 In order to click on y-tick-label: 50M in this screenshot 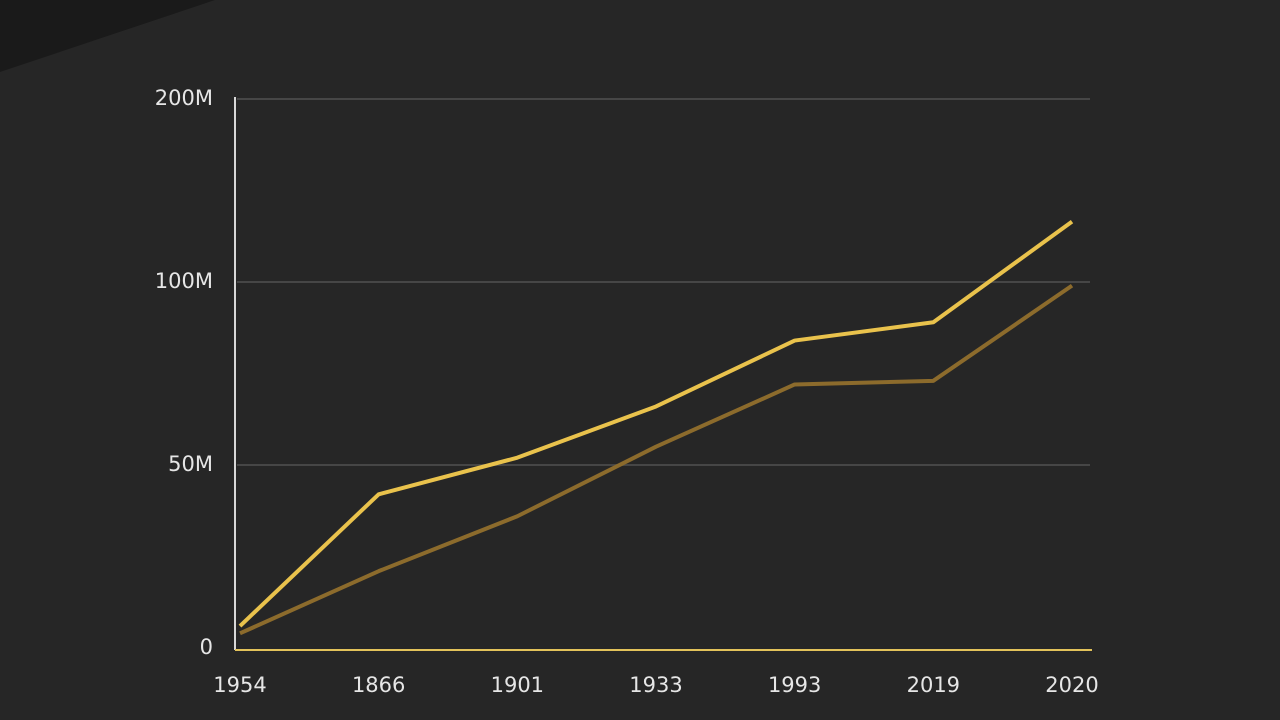, I will do `click(190, 464)`.